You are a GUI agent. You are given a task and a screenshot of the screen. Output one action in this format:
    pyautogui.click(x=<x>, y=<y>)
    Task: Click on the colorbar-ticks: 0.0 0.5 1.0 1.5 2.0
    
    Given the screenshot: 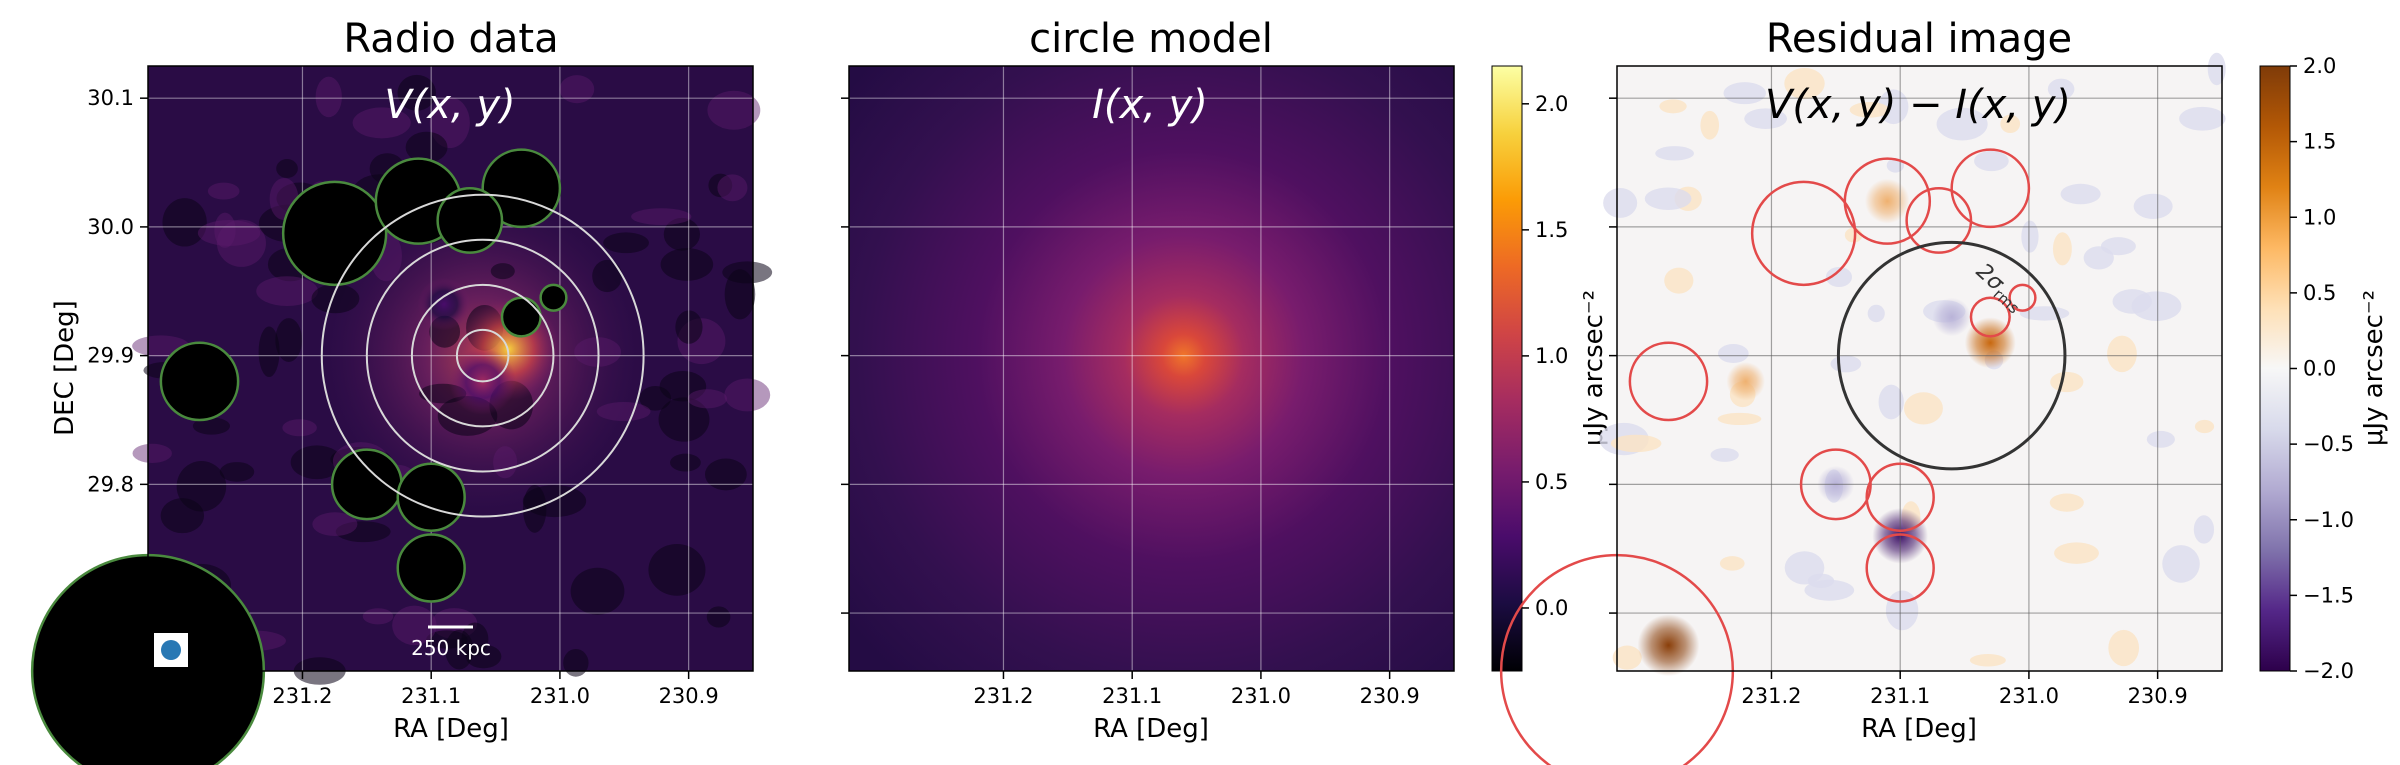 What is the action you would take?
    pyautogui.click(x=1545, y=356)
    